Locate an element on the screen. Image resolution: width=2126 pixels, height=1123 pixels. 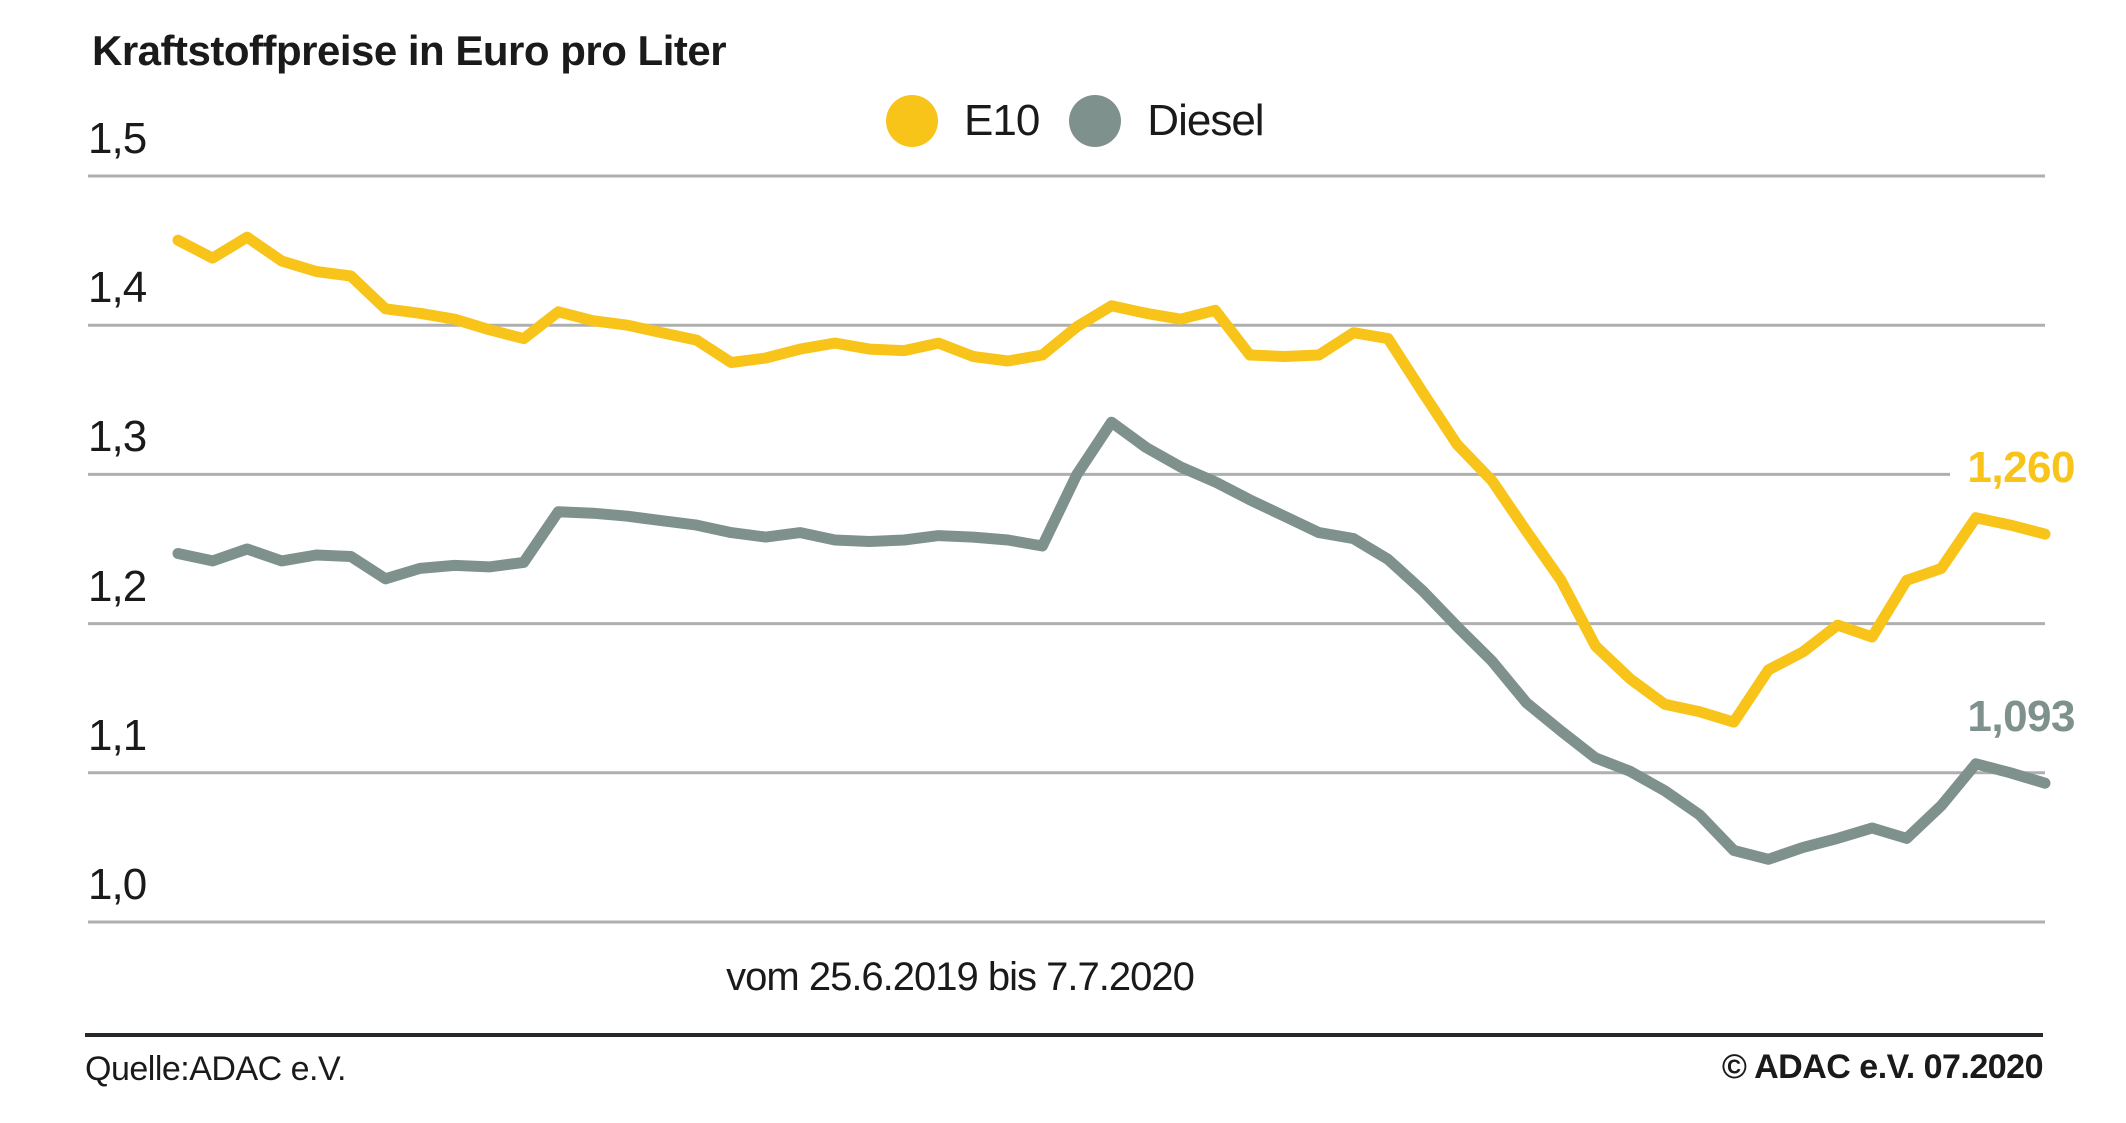
legend: E10 Diesel is located at coordinates (1075, 121).